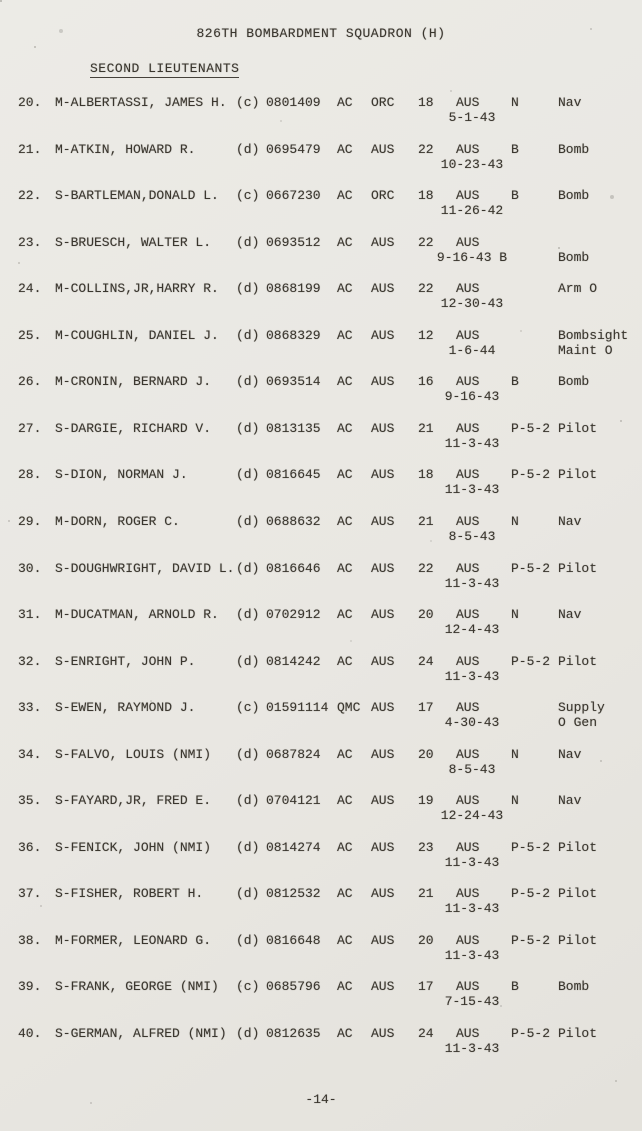 The height and width of the screenshot is (1131, 642). Describe the element at coordinates (293, 242) in the screenshot. I see `serial-number: 0693512` at that location.